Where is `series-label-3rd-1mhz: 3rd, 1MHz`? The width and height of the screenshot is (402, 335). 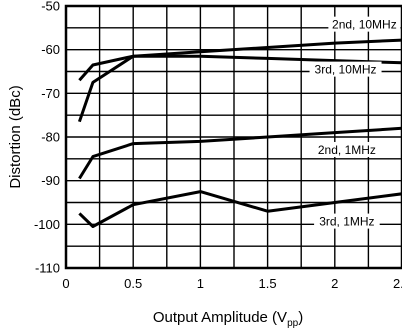 series-label-3rd-1mhz: 3rd, 1MHz is located at coordinates (346, 222).